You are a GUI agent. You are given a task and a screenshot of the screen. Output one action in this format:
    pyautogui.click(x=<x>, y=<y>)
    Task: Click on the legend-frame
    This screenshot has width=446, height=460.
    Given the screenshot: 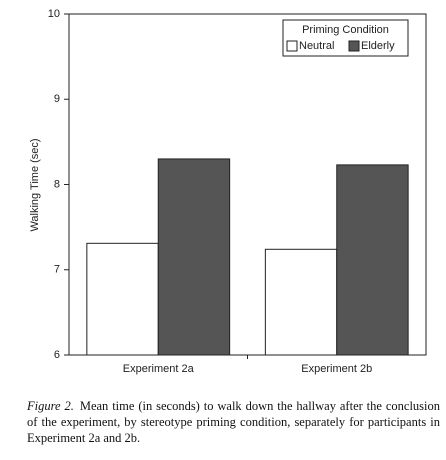 What is the action you would take?
    pyautogui.click(x=345, y=38)
    